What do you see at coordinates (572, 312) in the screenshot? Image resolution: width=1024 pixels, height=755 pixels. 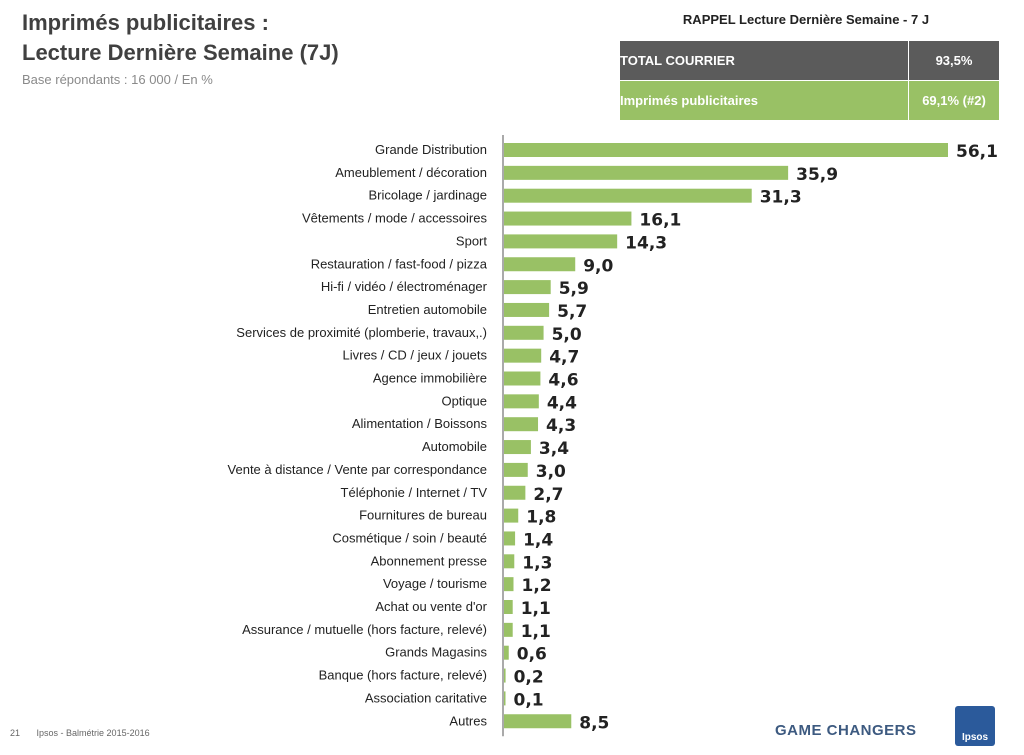 I see `value-label: 5,7` at bounding box center [572, 312].